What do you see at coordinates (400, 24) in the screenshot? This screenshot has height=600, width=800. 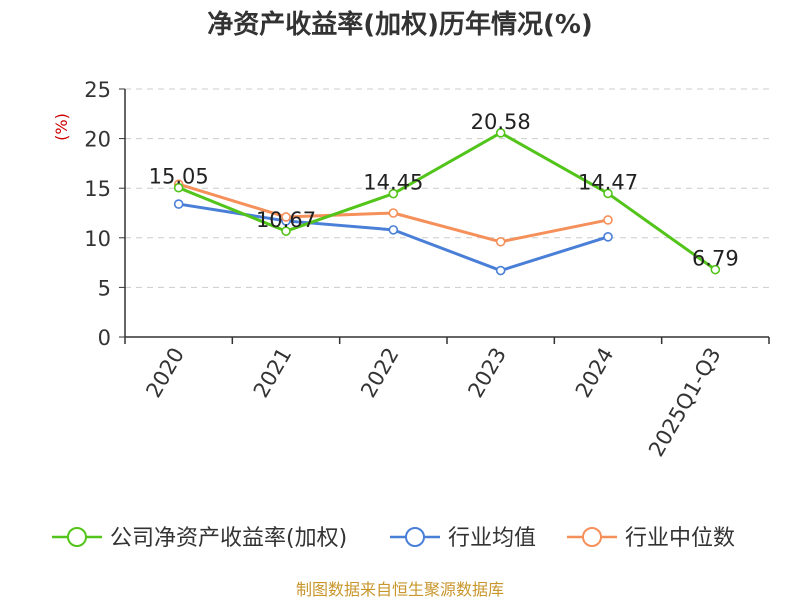 I see `chart-title: 净资产收益率(加权)历年情况(%)` at bounding box center [400, 24].